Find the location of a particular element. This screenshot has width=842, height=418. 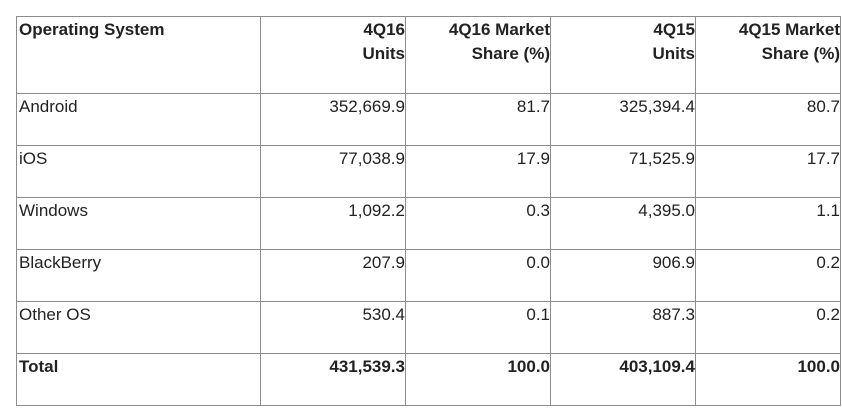

header-line: 4Q16 is located at coordinates (384, 29).